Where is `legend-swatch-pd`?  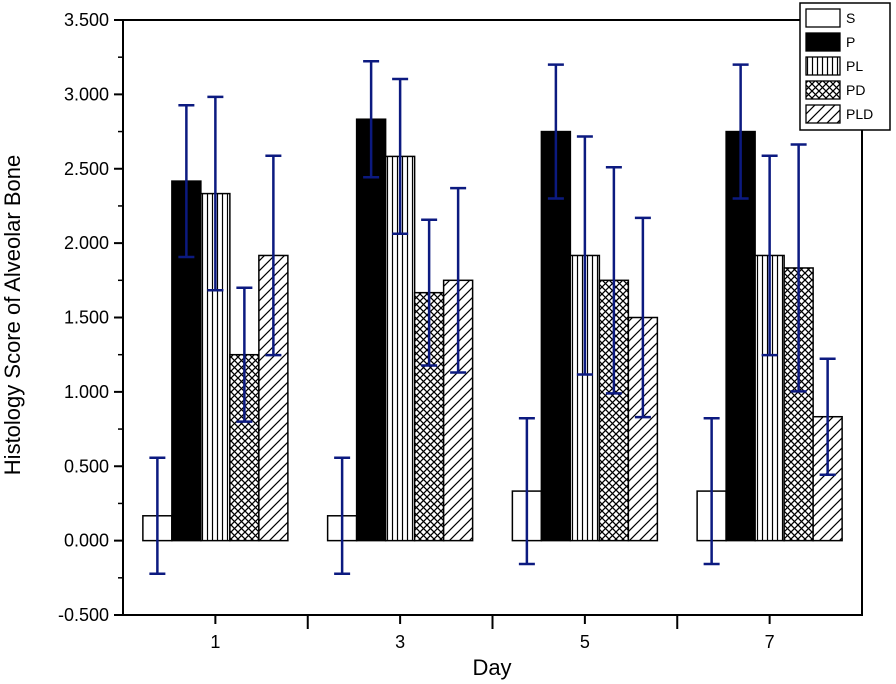
legend-swatch-pd is located at coordinates (823, 90).